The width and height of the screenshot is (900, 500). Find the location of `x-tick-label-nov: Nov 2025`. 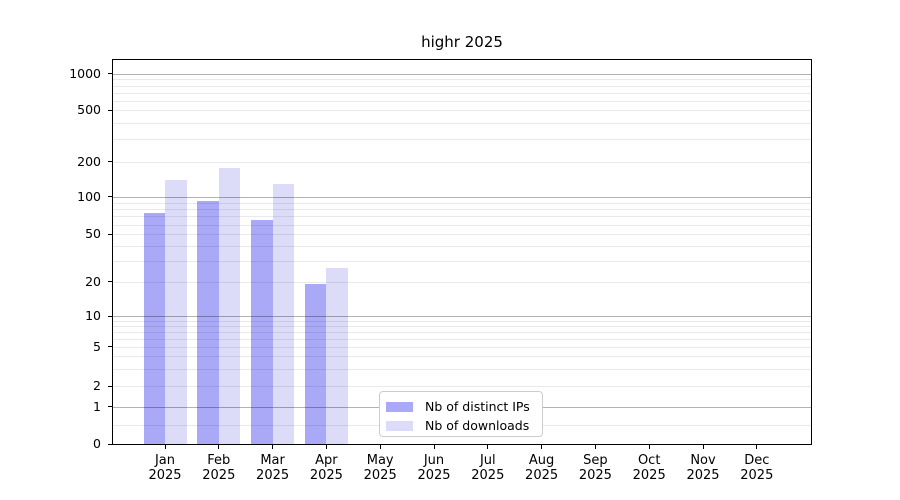

x-tick-label-nov: Nov 2025 is located at coordinates (703, 468).